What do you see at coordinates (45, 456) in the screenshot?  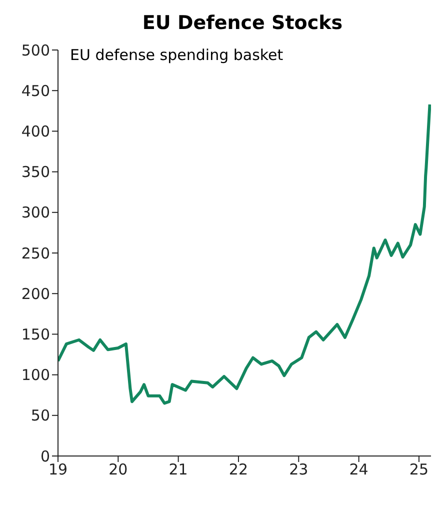 I see `y-tick-label: 0` at bounding box center [45, 456].